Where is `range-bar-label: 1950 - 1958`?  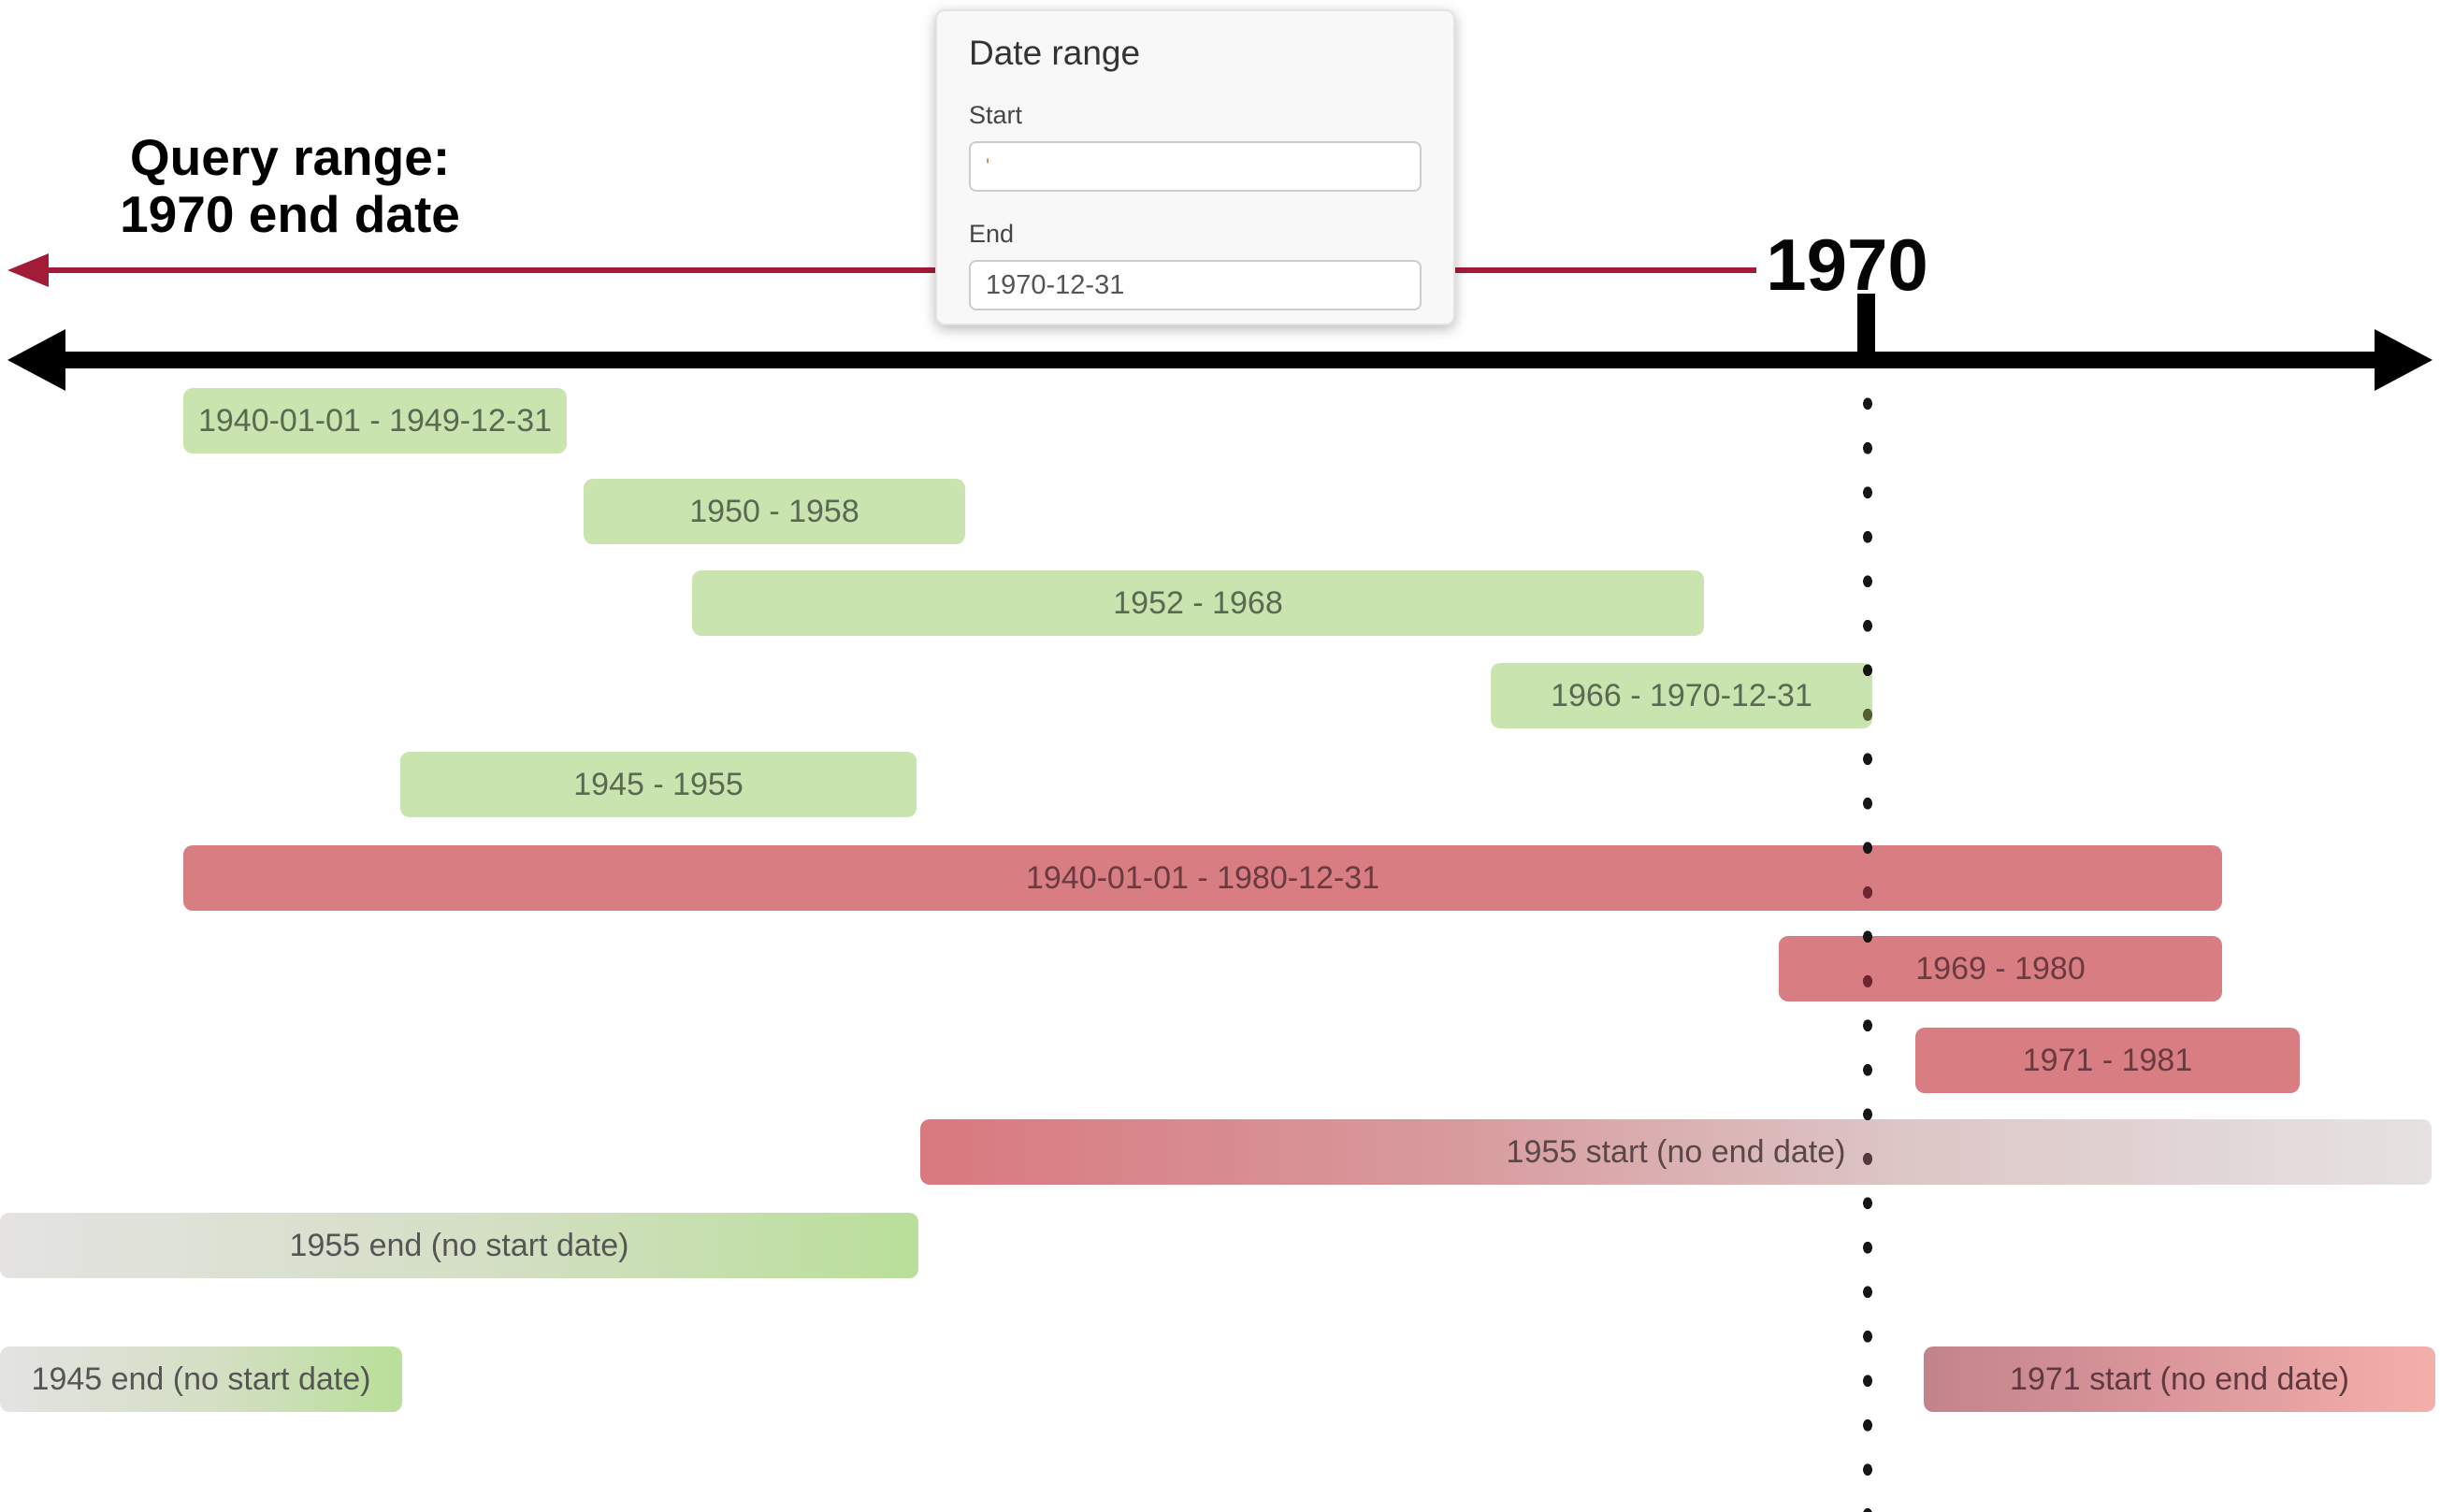
range-bar-label: 1950 - 1958 is located at coordinates (774, 511).